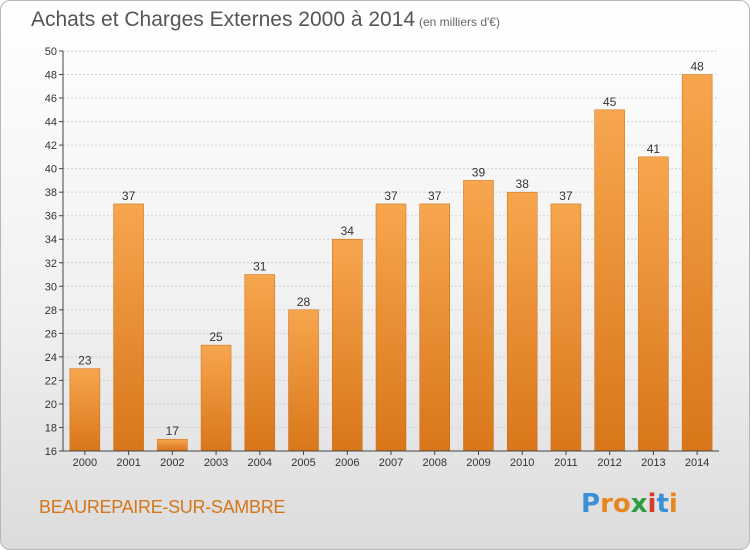 Image resolution: width=750 pixels, height=550 pixels. I want to click on y-tick-label: 24, so click(51, 358).